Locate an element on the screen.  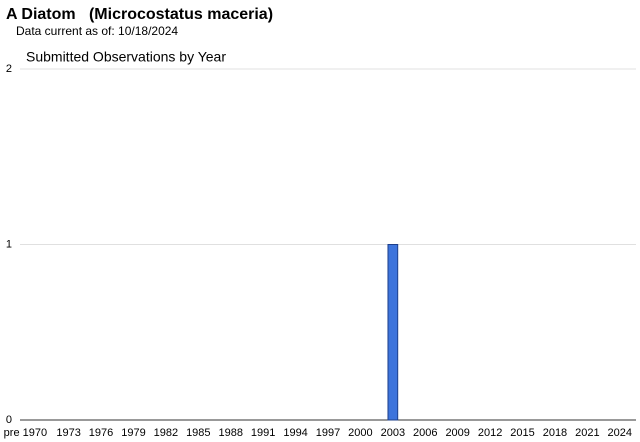
x-tick-label: 2012 is located at coordinates (490, 433).